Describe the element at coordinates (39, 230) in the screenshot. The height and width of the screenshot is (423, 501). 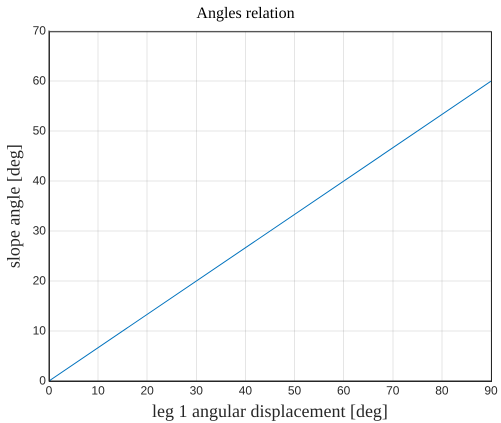
I see `y-tick-label: 30` at that location.